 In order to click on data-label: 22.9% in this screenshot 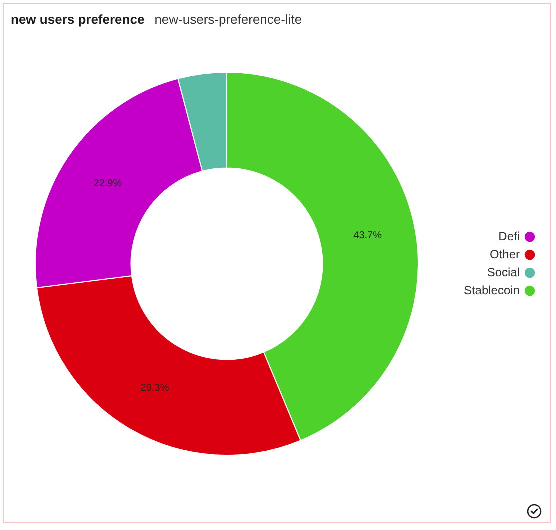, I will do `click(108, 184)`.